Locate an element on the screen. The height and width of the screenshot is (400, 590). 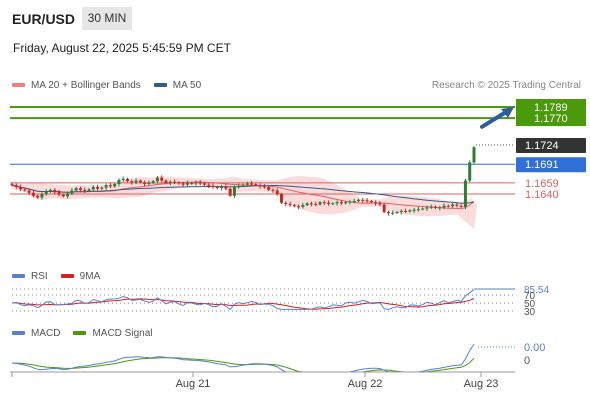
bollinger-swatch is located at coordinates (18, 85).